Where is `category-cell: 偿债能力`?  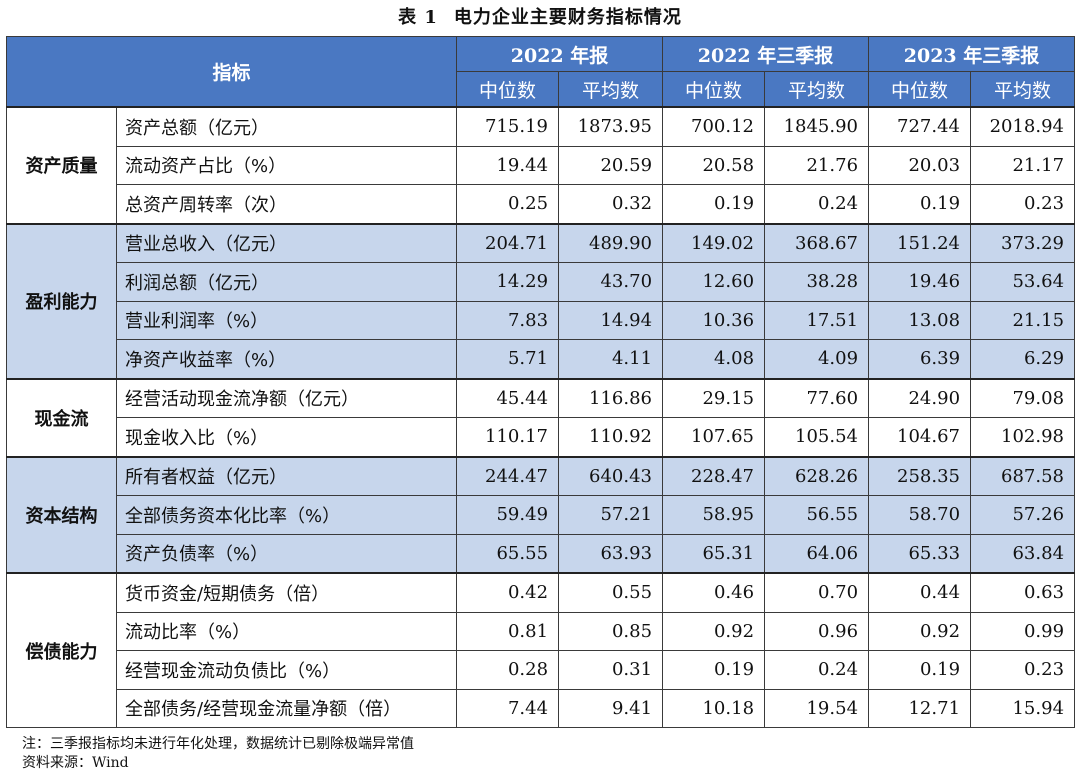
category-cell: 偿债能力 is located at coordinates (61, 650).